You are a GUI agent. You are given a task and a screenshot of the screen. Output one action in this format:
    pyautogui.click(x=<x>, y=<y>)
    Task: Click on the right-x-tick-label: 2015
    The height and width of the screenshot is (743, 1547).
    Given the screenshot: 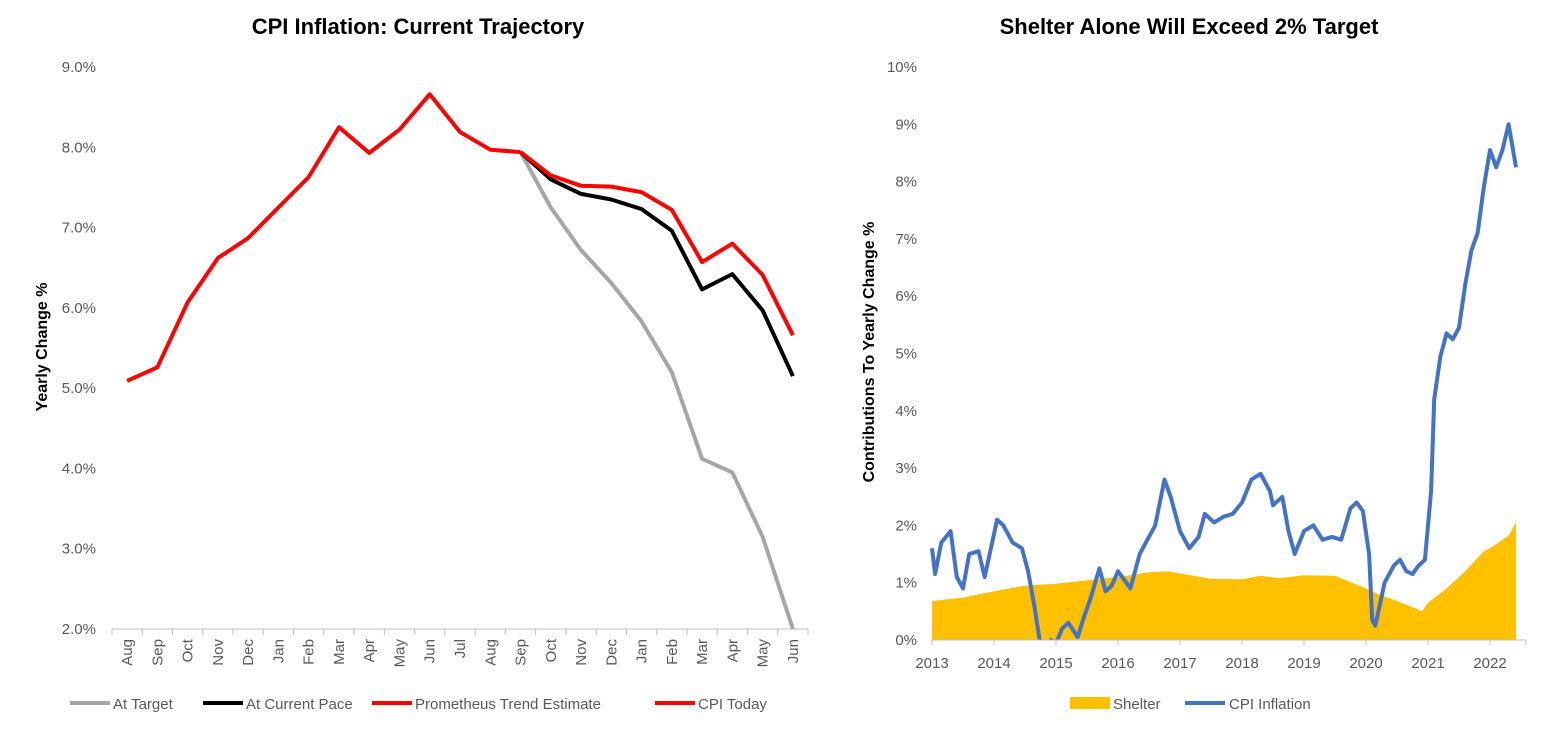 What is the action you would take?
    pyautogui.click(x=1055, y=663)
    